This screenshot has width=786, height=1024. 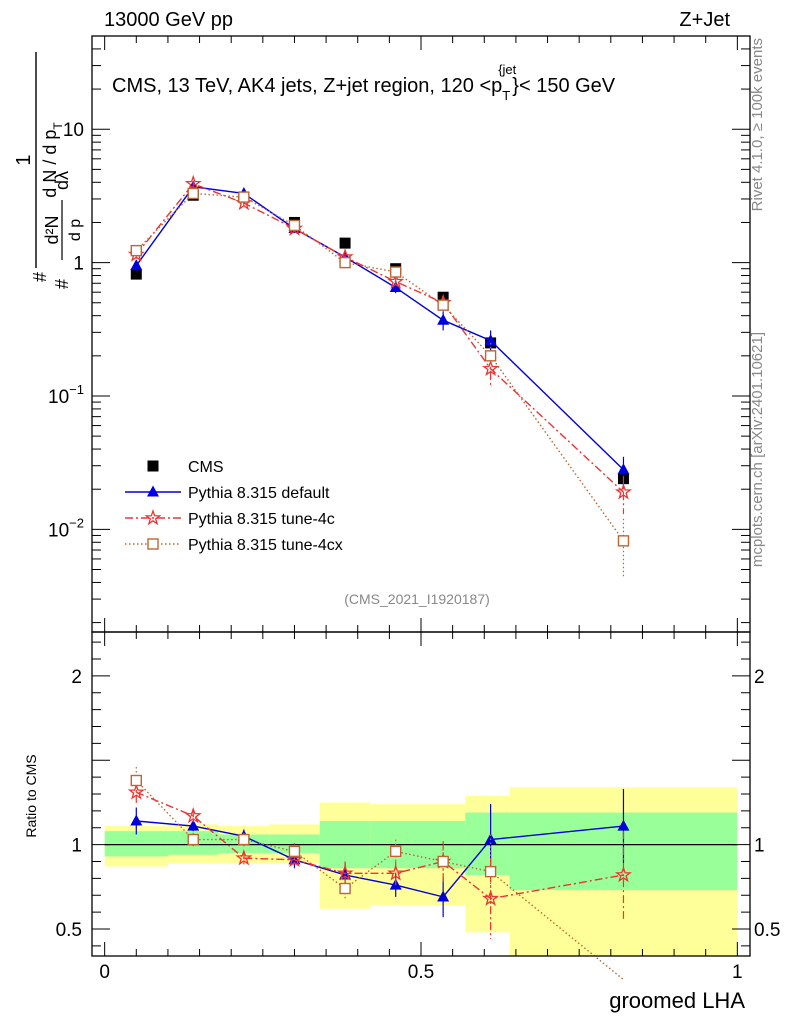 I want to click on rivet-label: Rivet 4.1.0, ≥ 100k events, so click(x=757, y=124).